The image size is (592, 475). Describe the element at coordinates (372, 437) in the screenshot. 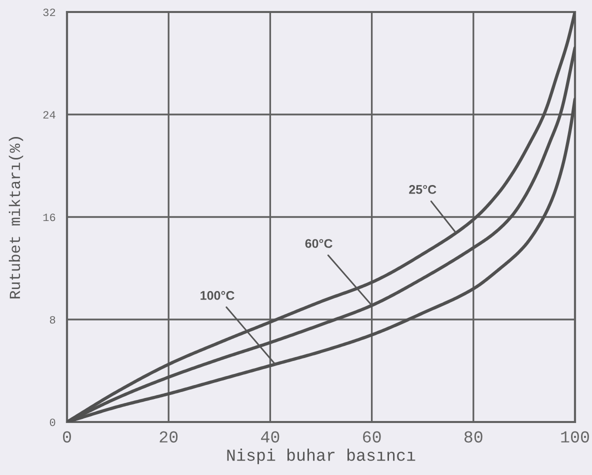

I see `x-tick-label: 60` at that location.